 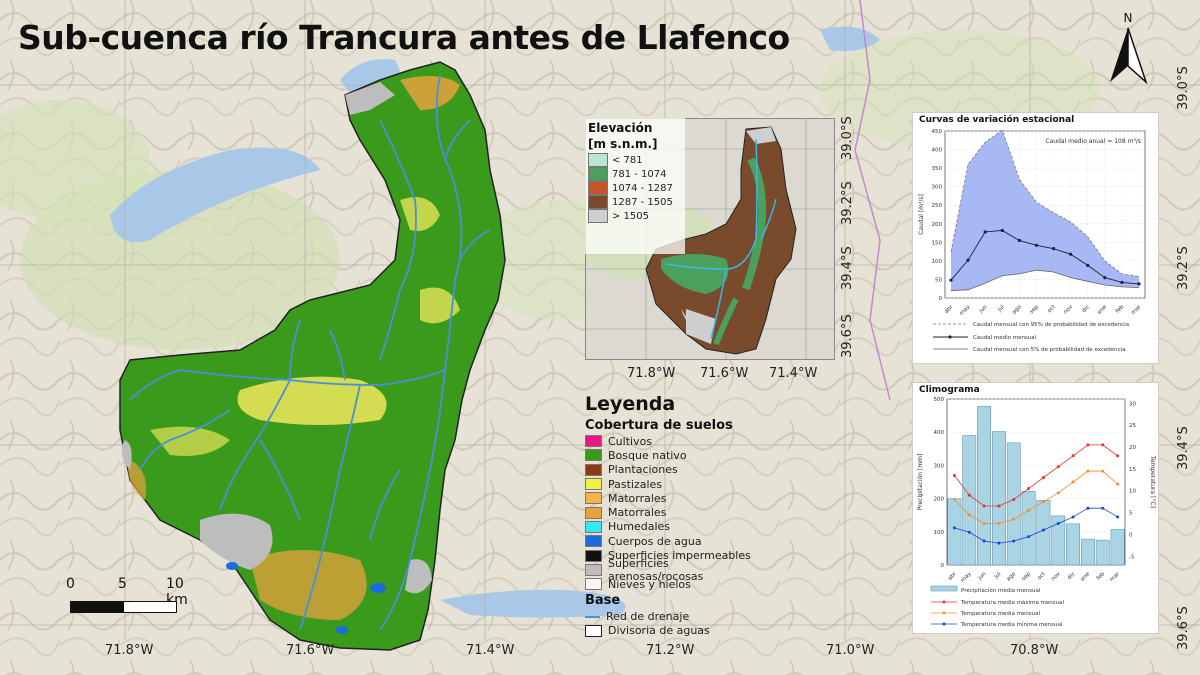 I want to click on x-tick-label: sep, so click(x=1034, y=309).